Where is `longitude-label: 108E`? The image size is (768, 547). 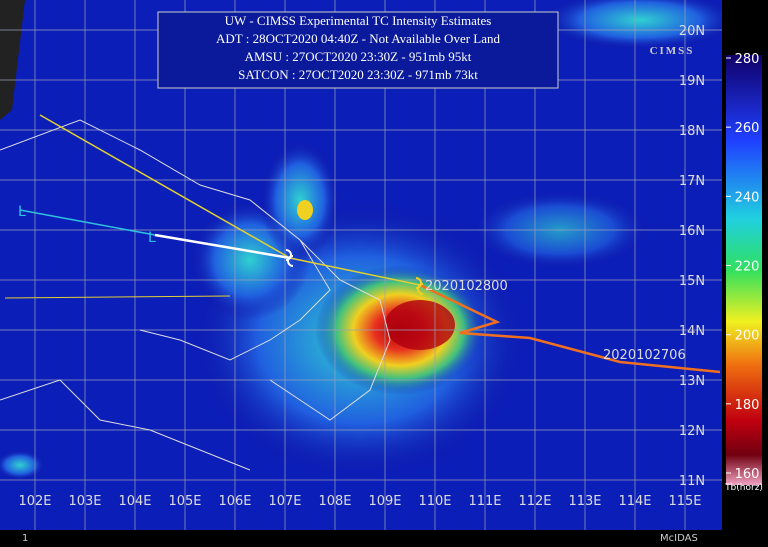
longitude-label: 108E is located at coordinates (334, 501).